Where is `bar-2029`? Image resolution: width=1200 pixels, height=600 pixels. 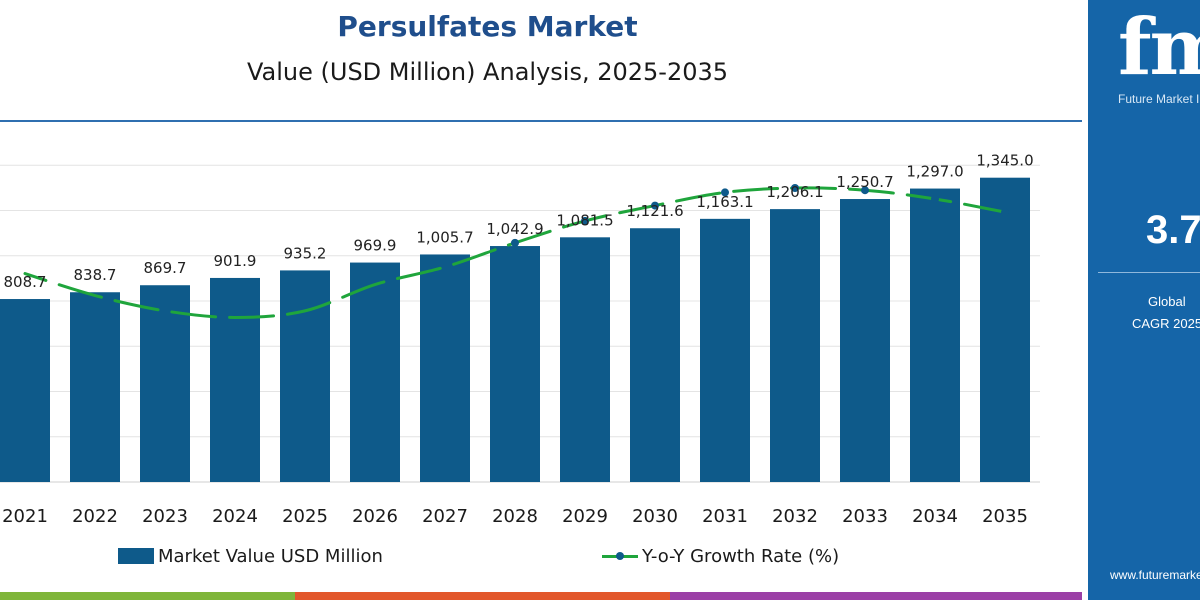
bar-2029 is located at coordinates (585, 359).